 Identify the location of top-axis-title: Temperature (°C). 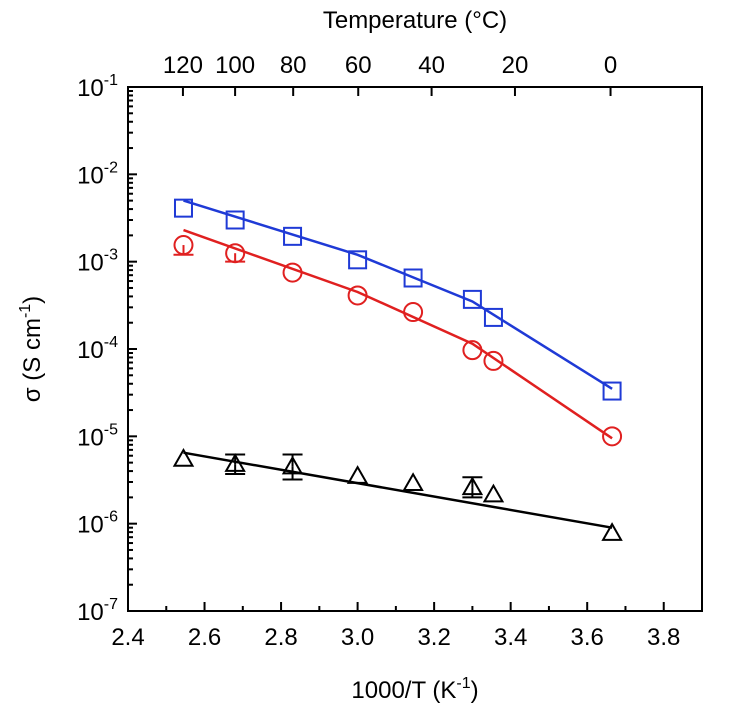
(415, 20).